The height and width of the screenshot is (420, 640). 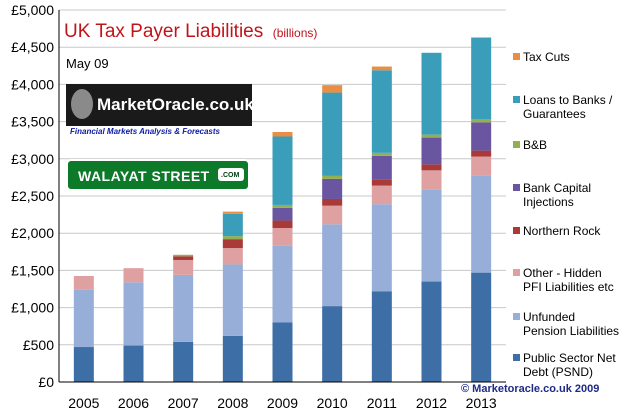 What do you see at coordinates (38, 345) in the screenshot?
I see `y-tick-label: £500` at bounding box center [38, 345].